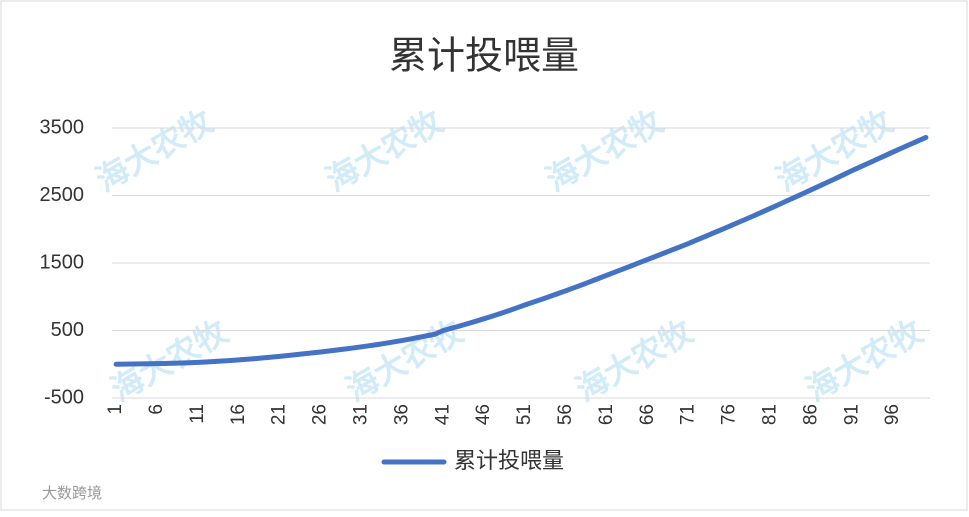 The image size is (969, 517). I want to click on x-tick-label: 76, so click(729, 414).